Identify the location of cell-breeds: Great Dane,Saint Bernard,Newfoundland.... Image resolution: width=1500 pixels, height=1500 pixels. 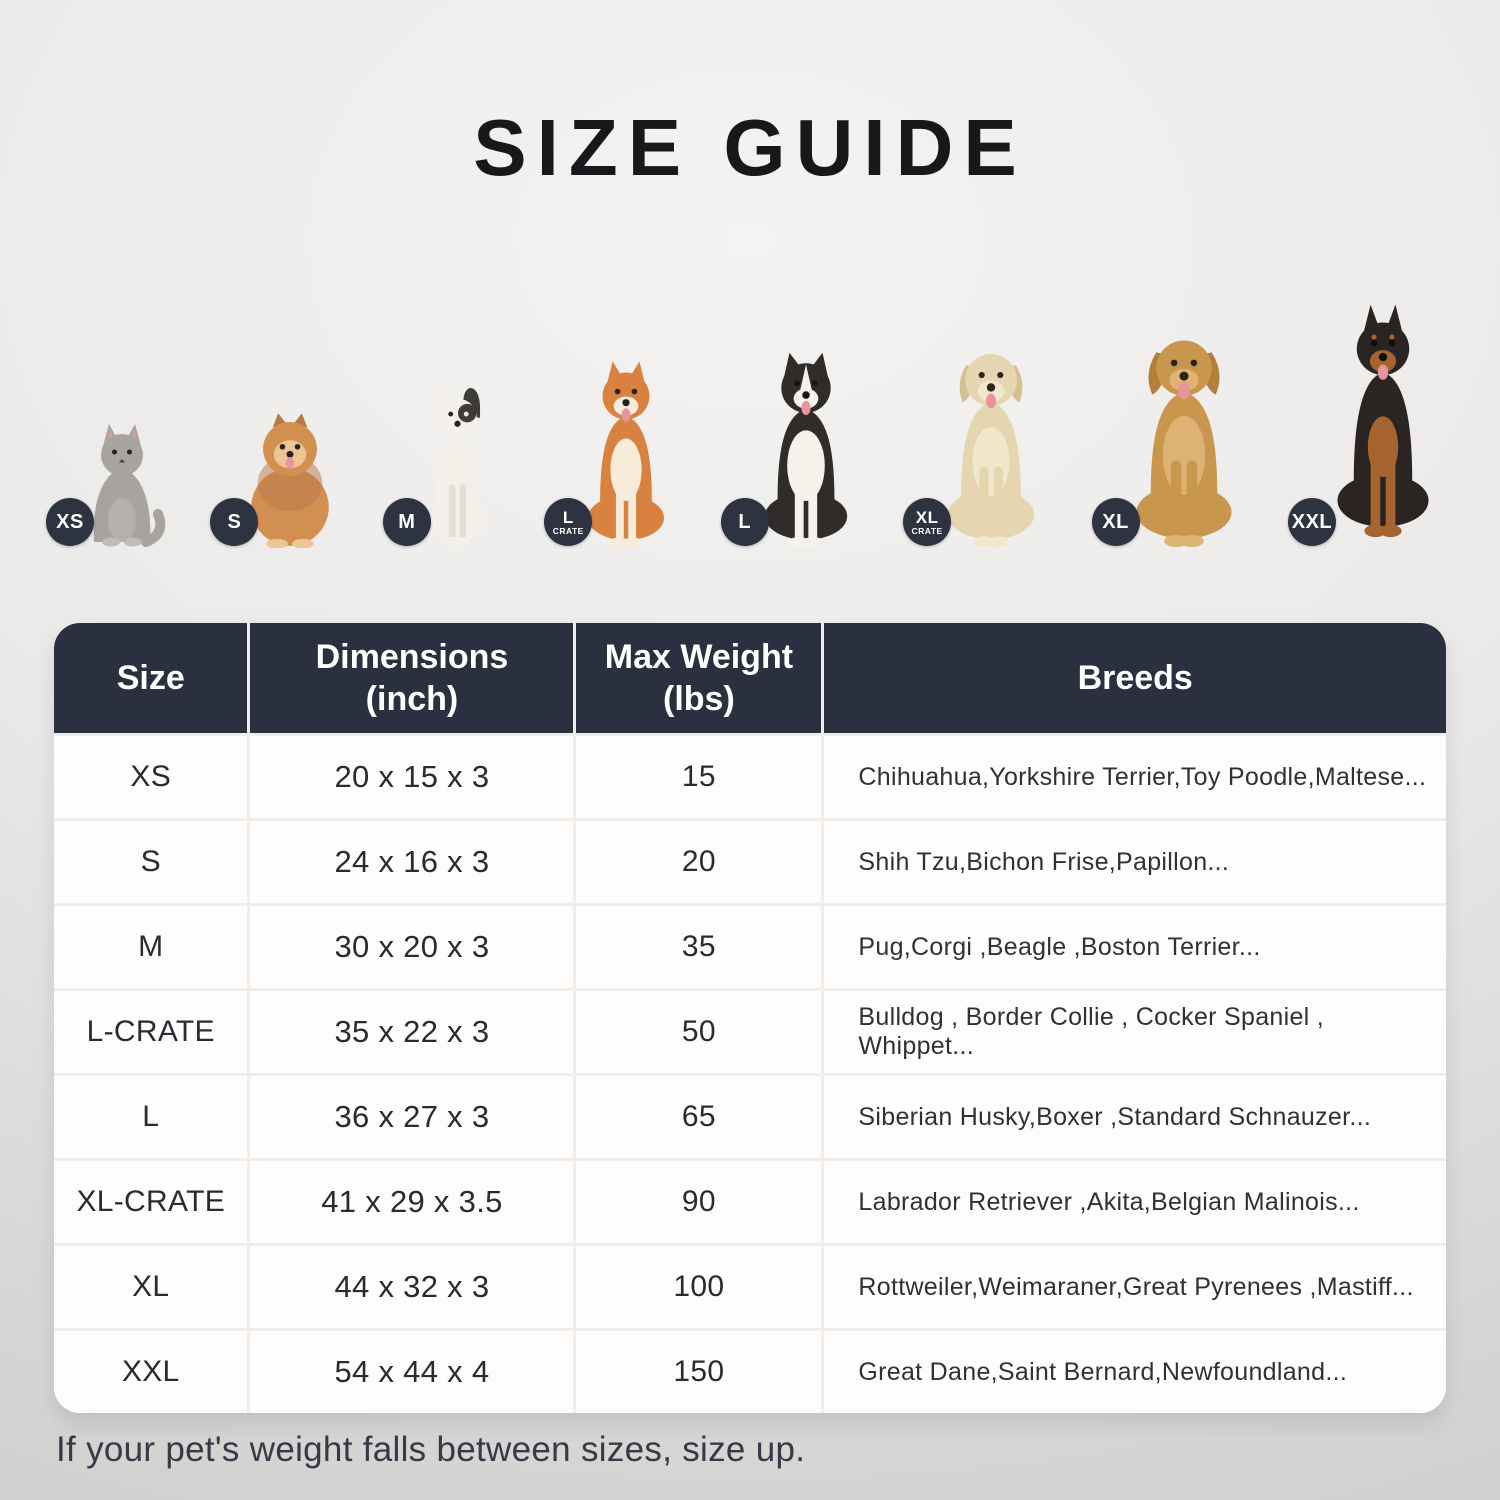
(1135, 1372).